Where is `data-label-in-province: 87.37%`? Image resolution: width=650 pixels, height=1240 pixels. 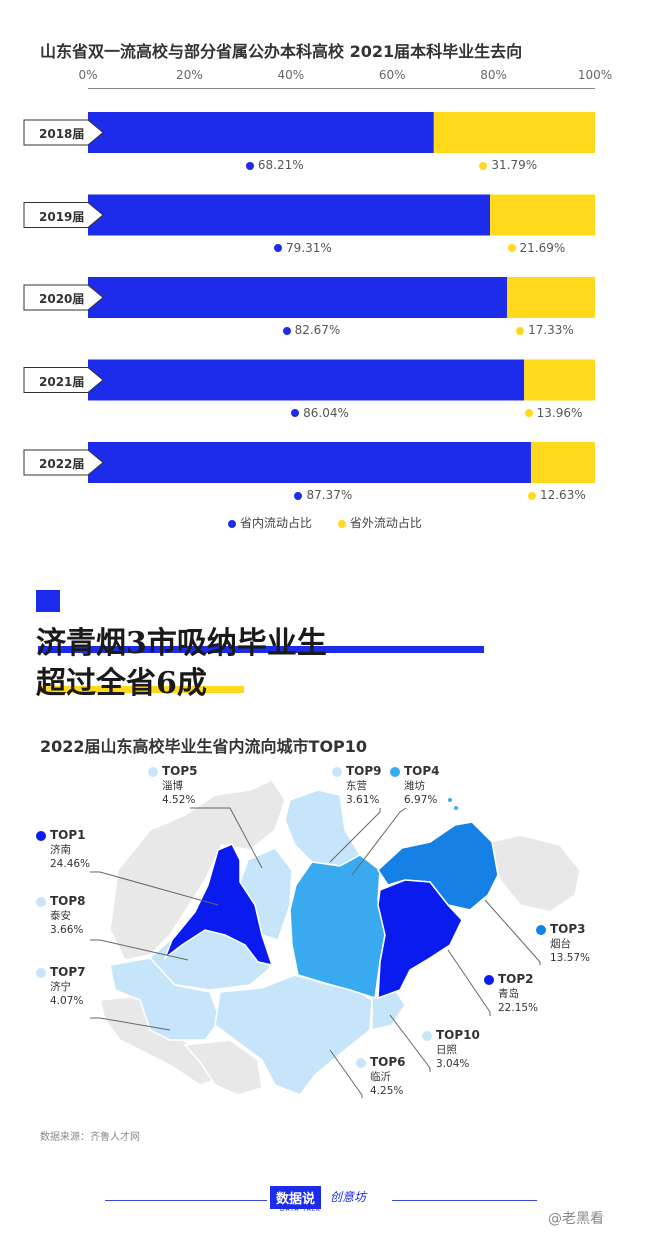 data-label-in-province: 87.37% is located at coordinates (323, 495).